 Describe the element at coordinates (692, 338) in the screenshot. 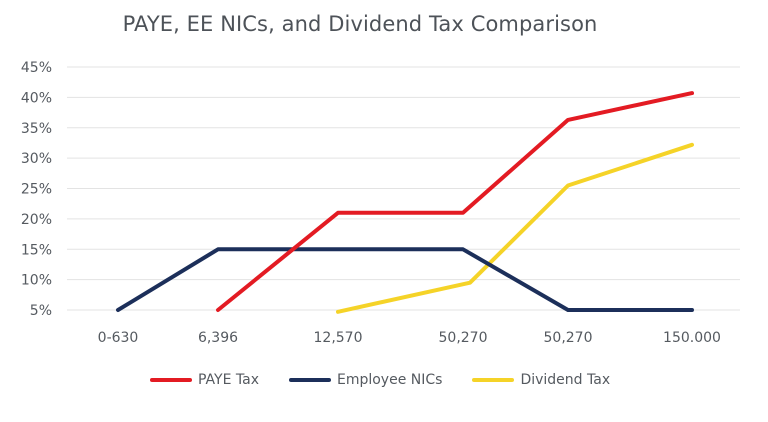

I see `x-tick-label: 150.000` at that location.